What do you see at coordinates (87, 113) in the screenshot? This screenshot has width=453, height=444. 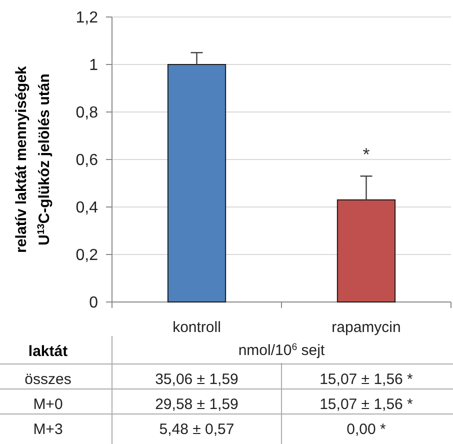 I see `y-tick-label: 0,8` at bounding box center [87, 113].